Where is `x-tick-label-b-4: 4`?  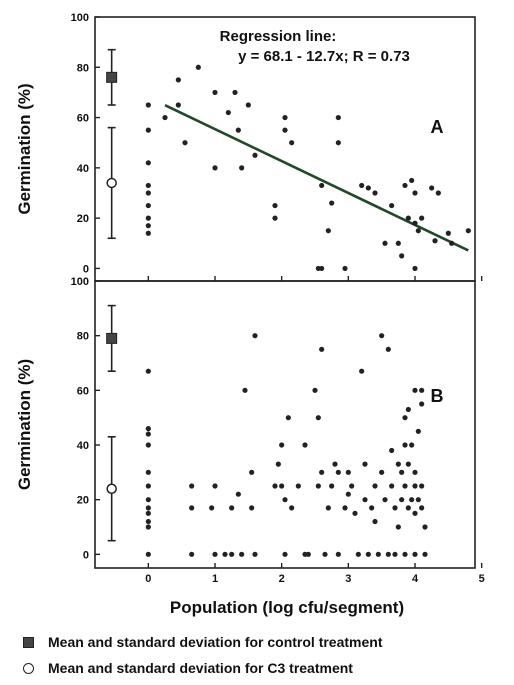
x-tick-label-b-4: 4 is located at coordinates (415, 579).